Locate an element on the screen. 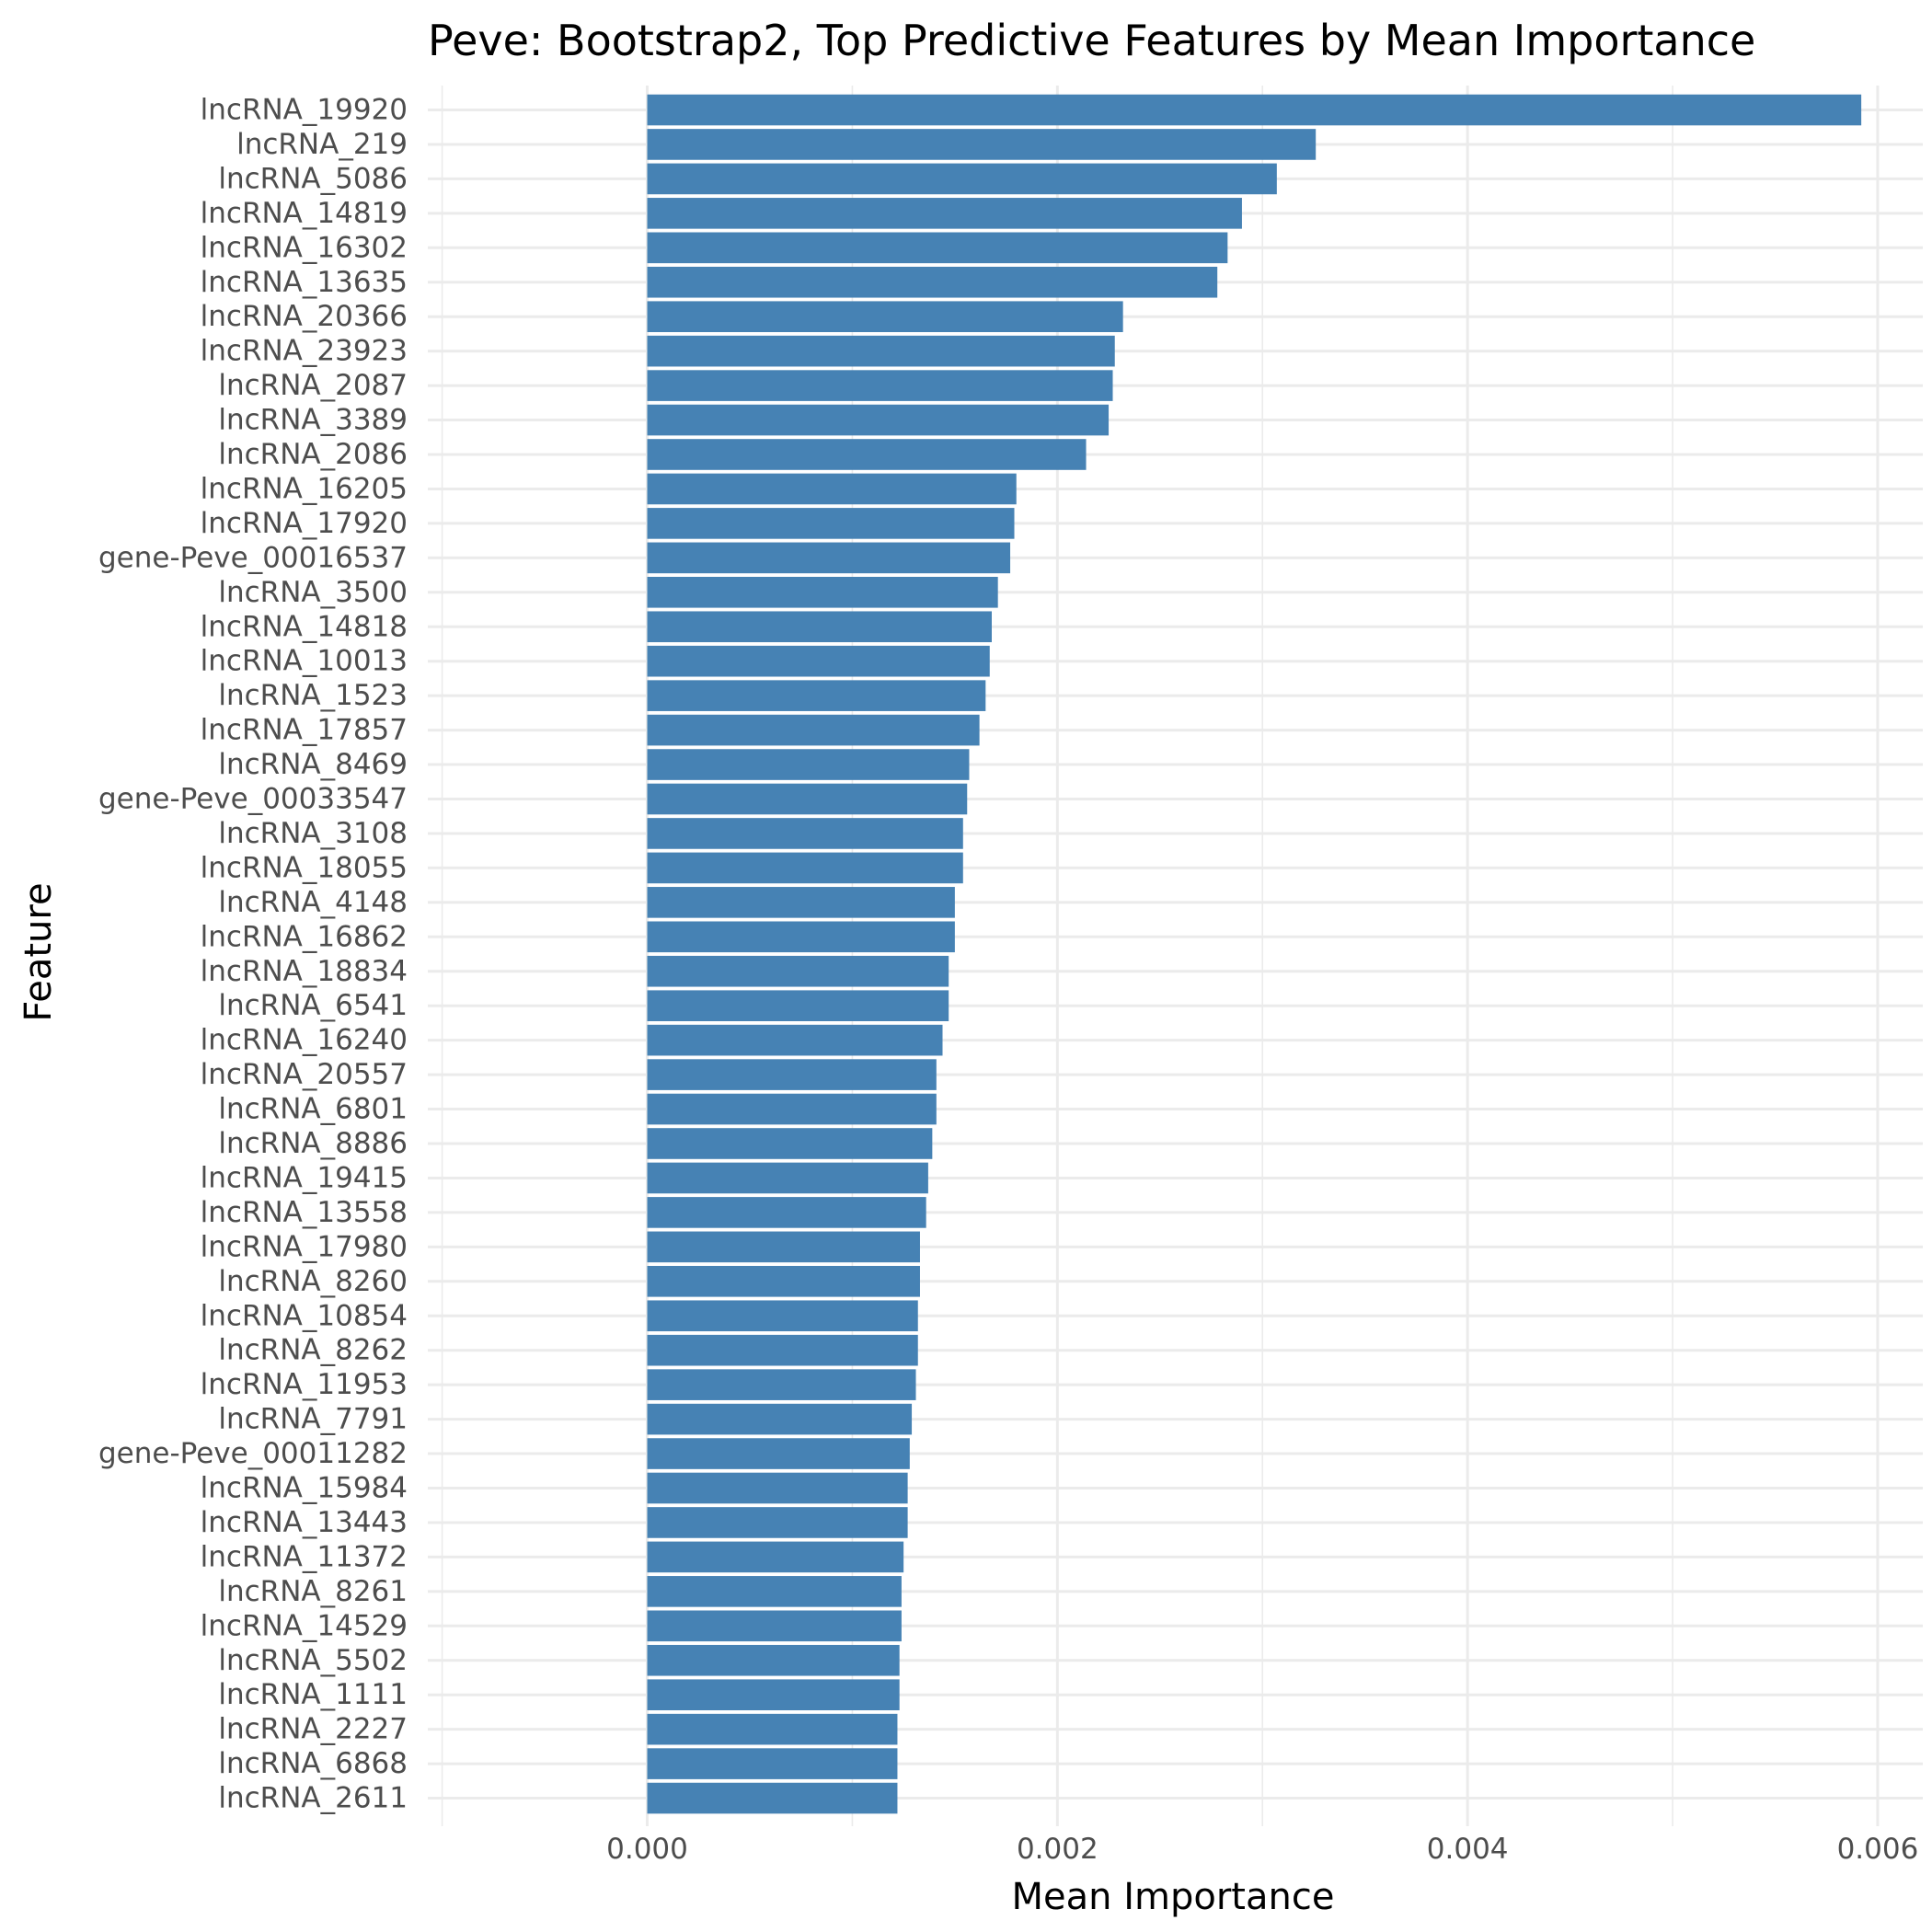 The height and width of the screenshot is (1932, 1932). x-axis-tick-labels: 0.000 0.002 0.004 0.006 is located at coordinates (1262, 1849).